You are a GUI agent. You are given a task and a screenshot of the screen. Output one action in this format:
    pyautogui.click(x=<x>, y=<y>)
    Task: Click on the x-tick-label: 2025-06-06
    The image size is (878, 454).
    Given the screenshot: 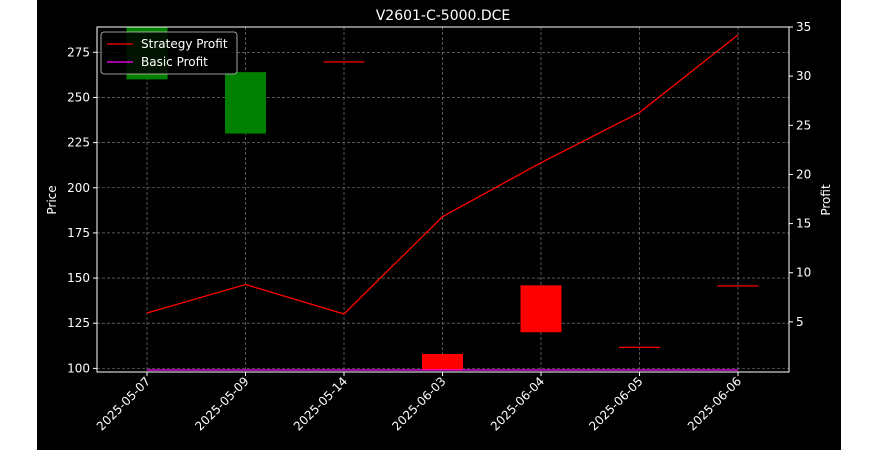 What is the action you would take?
    pyautogui.click(x=714, y=403)
    